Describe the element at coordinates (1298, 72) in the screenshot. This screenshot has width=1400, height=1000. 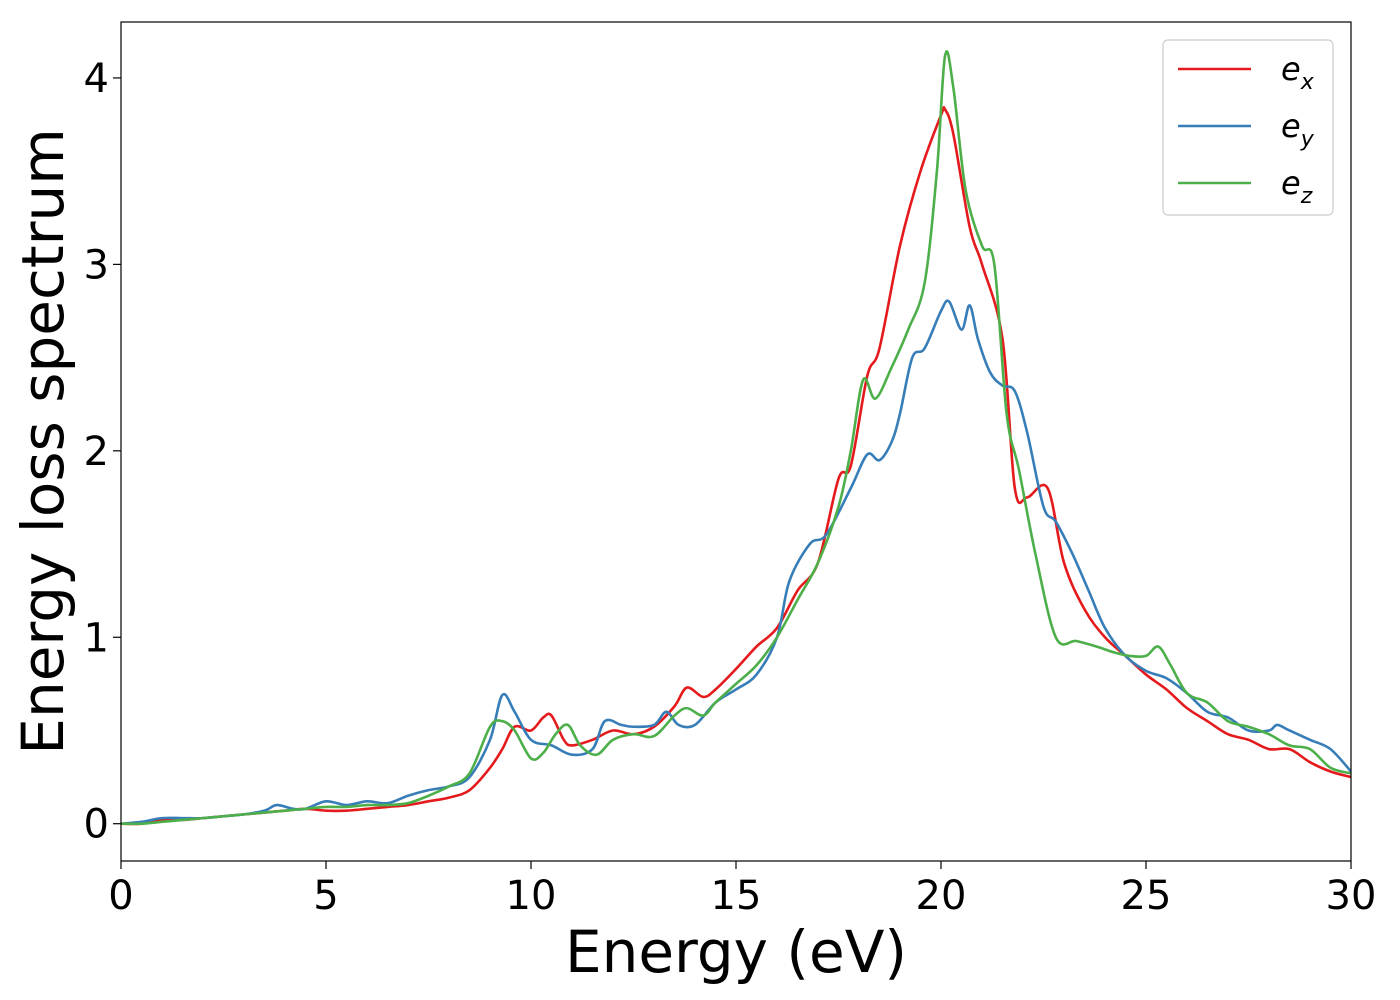
I see `legend-label-x: ex` at that location.